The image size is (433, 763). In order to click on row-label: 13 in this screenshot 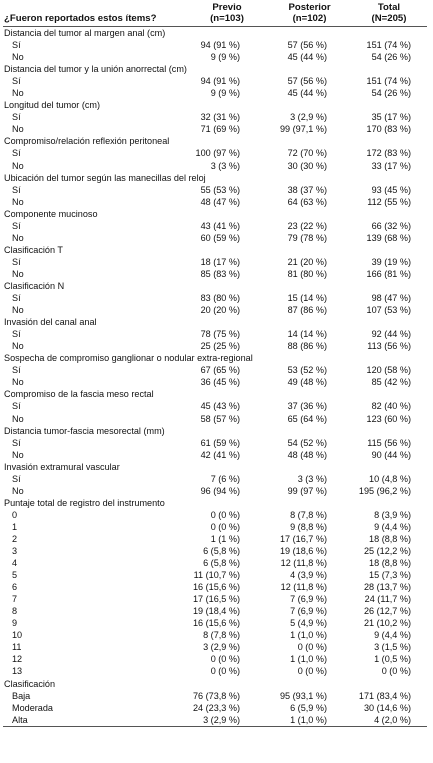, I will do `click(17, 671)`.